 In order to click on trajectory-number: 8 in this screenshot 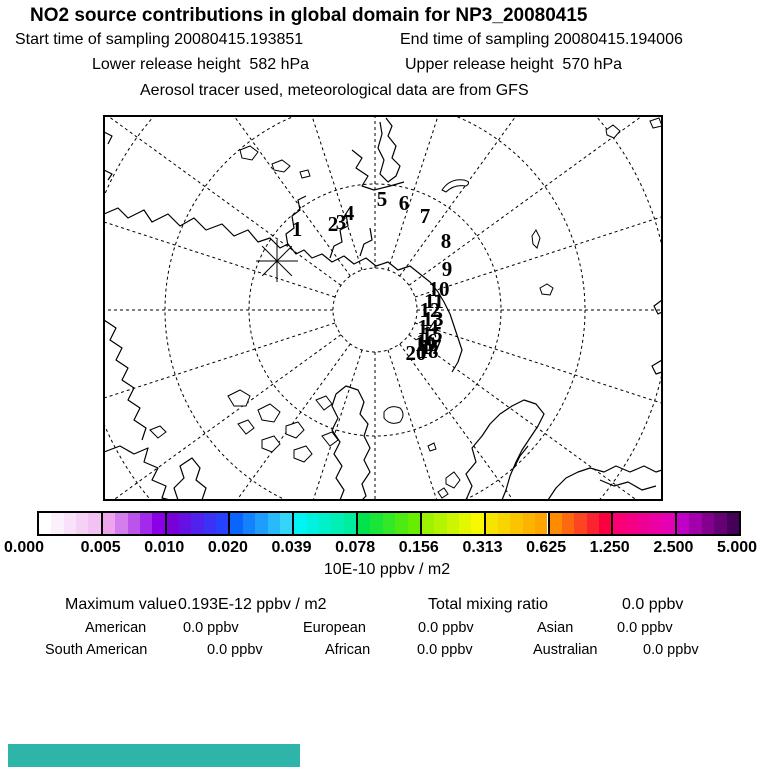, I will do `click(446, 241)`.